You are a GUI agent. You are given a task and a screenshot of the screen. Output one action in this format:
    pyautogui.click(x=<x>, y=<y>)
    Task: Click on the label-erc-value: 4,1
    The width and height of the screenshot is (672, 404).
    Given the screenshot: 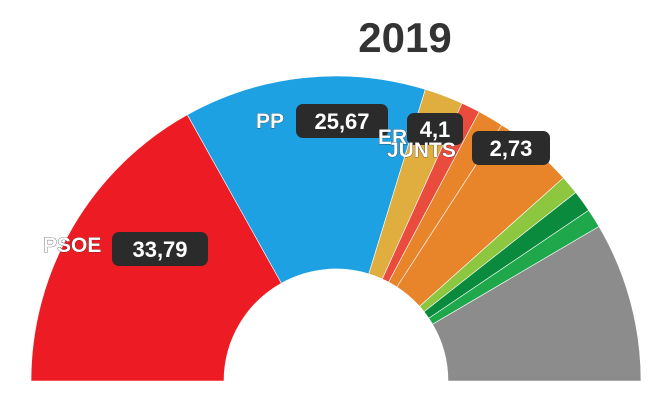 What is the action you would take?
    pyautogui.click(x=435, y=129)
    